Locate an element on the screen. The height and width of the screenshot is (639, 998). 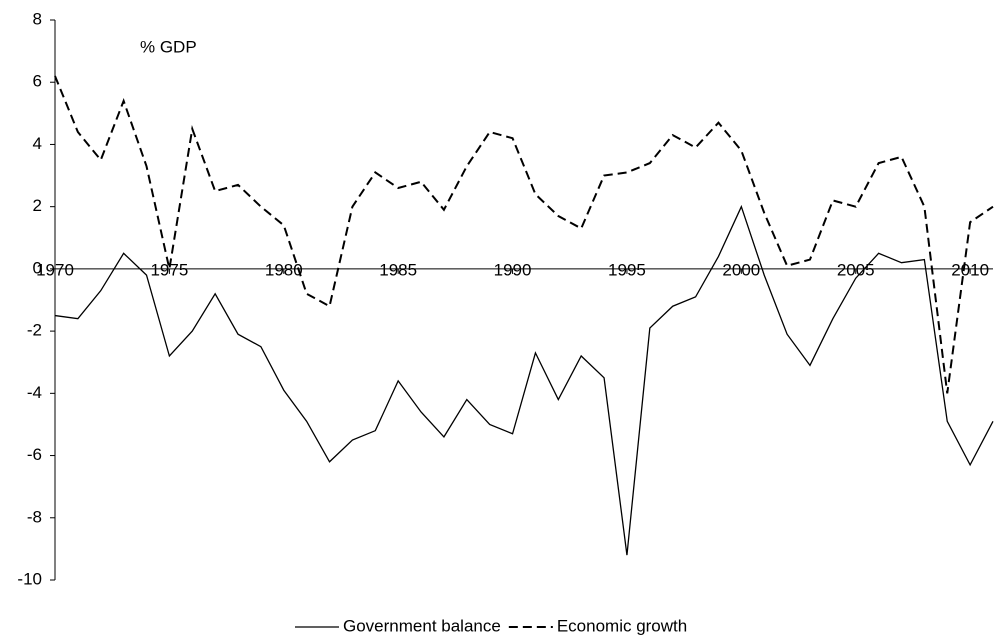
x-tick-label: 2000 is located at coordinates (741, 269).